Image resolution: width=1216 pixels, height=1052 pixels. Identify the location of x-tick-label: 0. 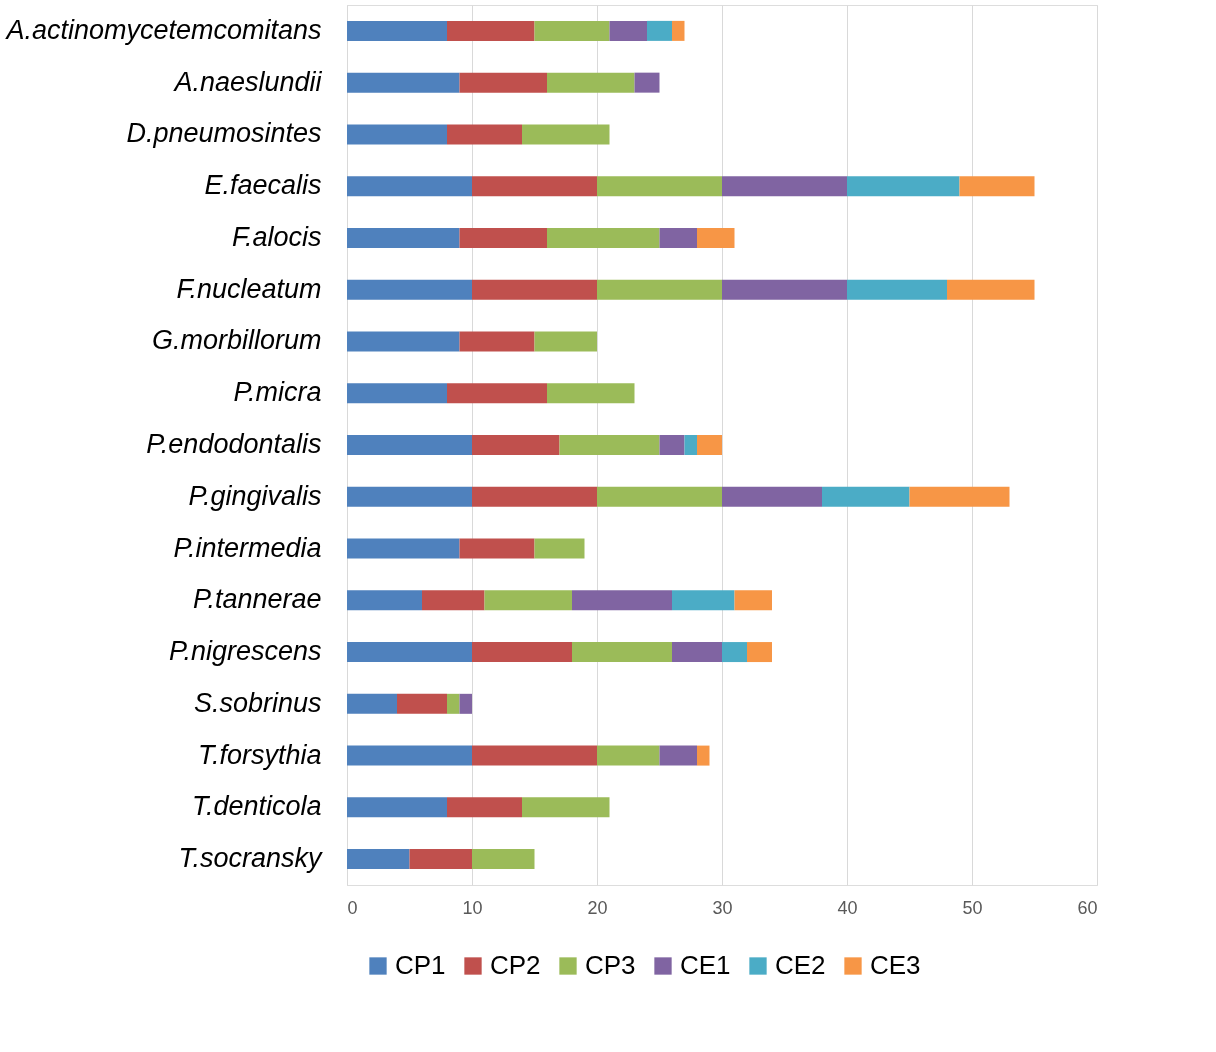
(352, 907).